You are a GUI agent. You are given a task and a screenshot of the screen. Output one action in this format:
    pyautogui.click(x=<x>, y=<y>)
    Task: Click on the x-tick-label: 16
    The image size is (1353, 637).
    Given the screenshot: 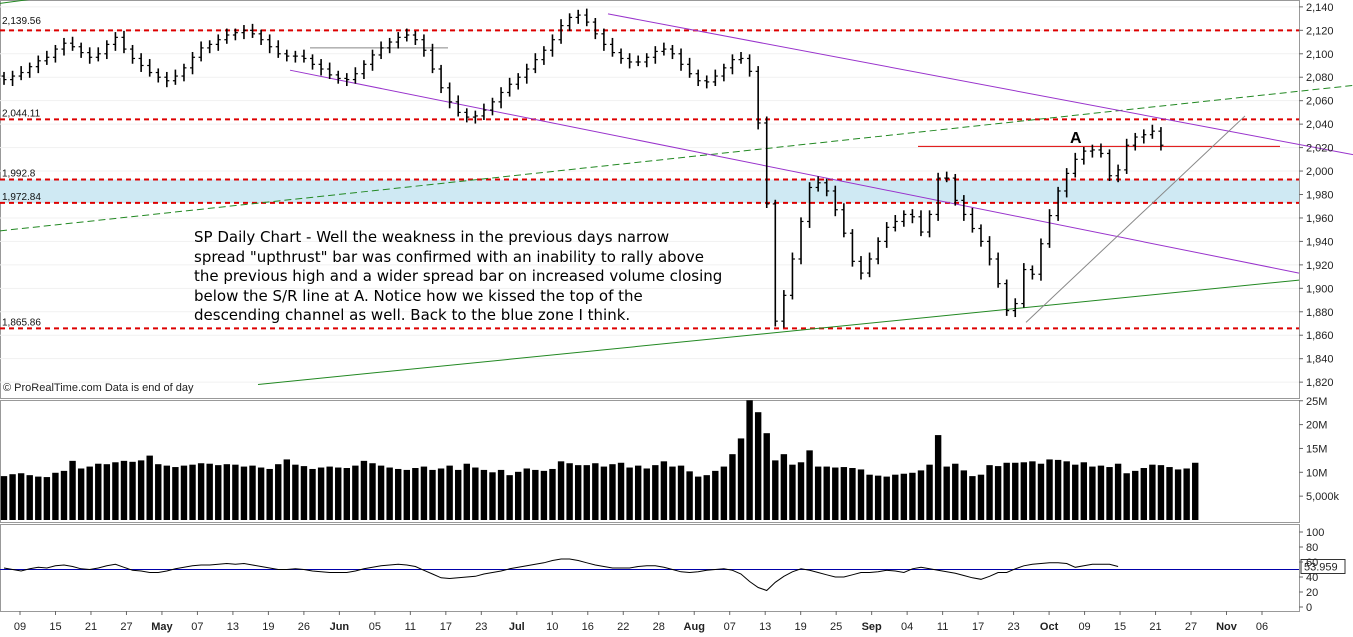 What is the action you would take?
    pyautogui.click(x=588, y=627)
    